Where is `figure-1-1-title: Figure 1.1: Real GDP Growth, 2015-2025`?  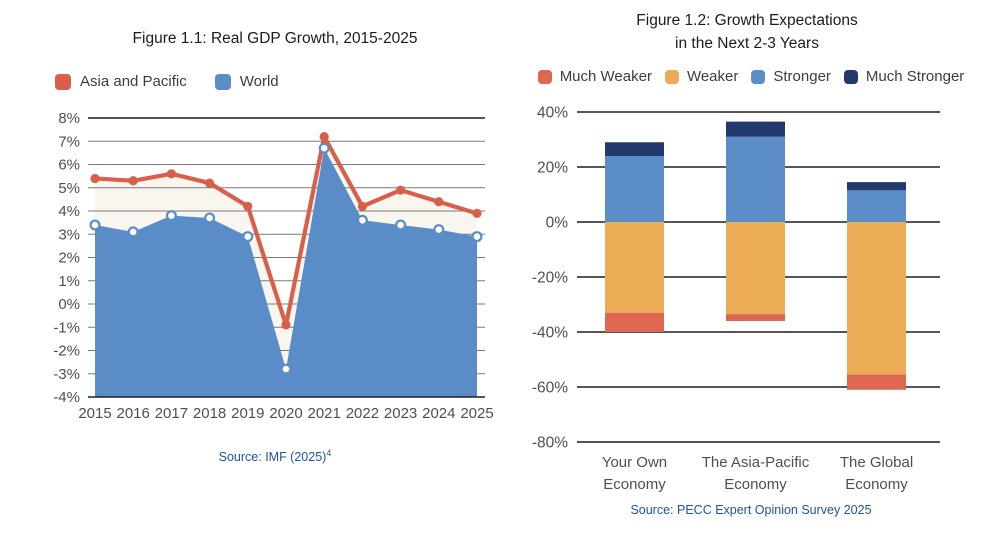 figure-1-1-title: Figure 1.1: Real GDP Growth, 2015-2025 is located at coordinates (275, 38).